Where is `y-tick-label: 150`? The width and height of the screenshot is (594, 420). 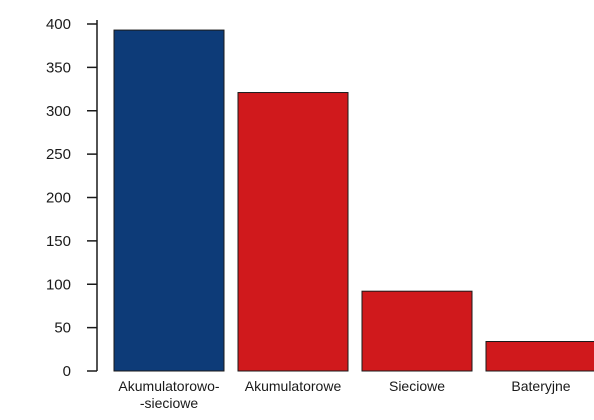 y-tick-label: 150 is located at coordinates (58, 241).